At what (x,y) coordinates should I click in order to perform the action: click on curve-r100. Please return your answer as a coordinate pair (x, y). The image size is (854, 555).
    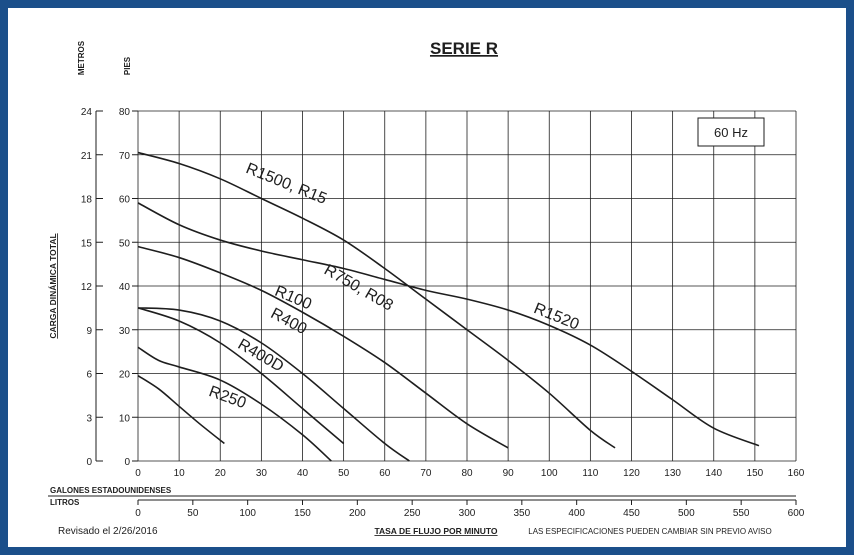
    Looking at the image, I should click on (181, 410).